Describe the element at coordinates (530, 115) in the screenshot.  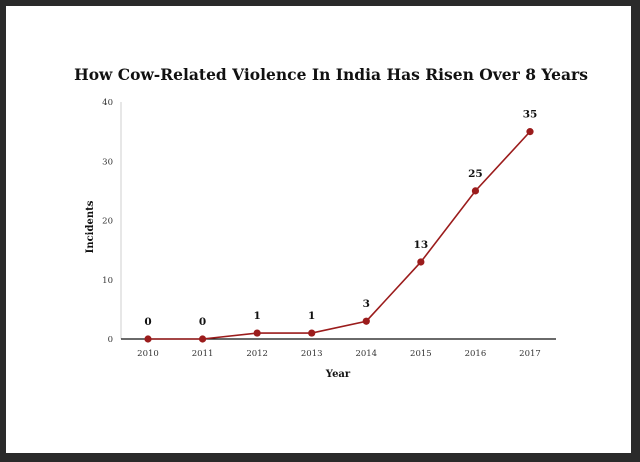
I see `data-label: 35` at that location.